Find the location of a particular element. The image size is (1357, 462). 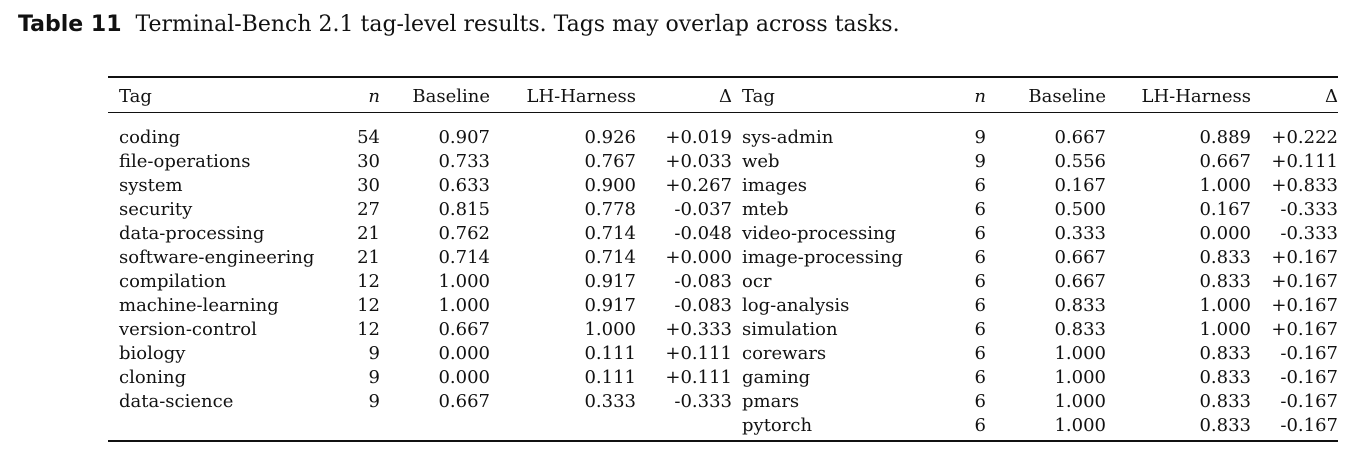

left-tag-cell: system is located at coordinates (151, 185).